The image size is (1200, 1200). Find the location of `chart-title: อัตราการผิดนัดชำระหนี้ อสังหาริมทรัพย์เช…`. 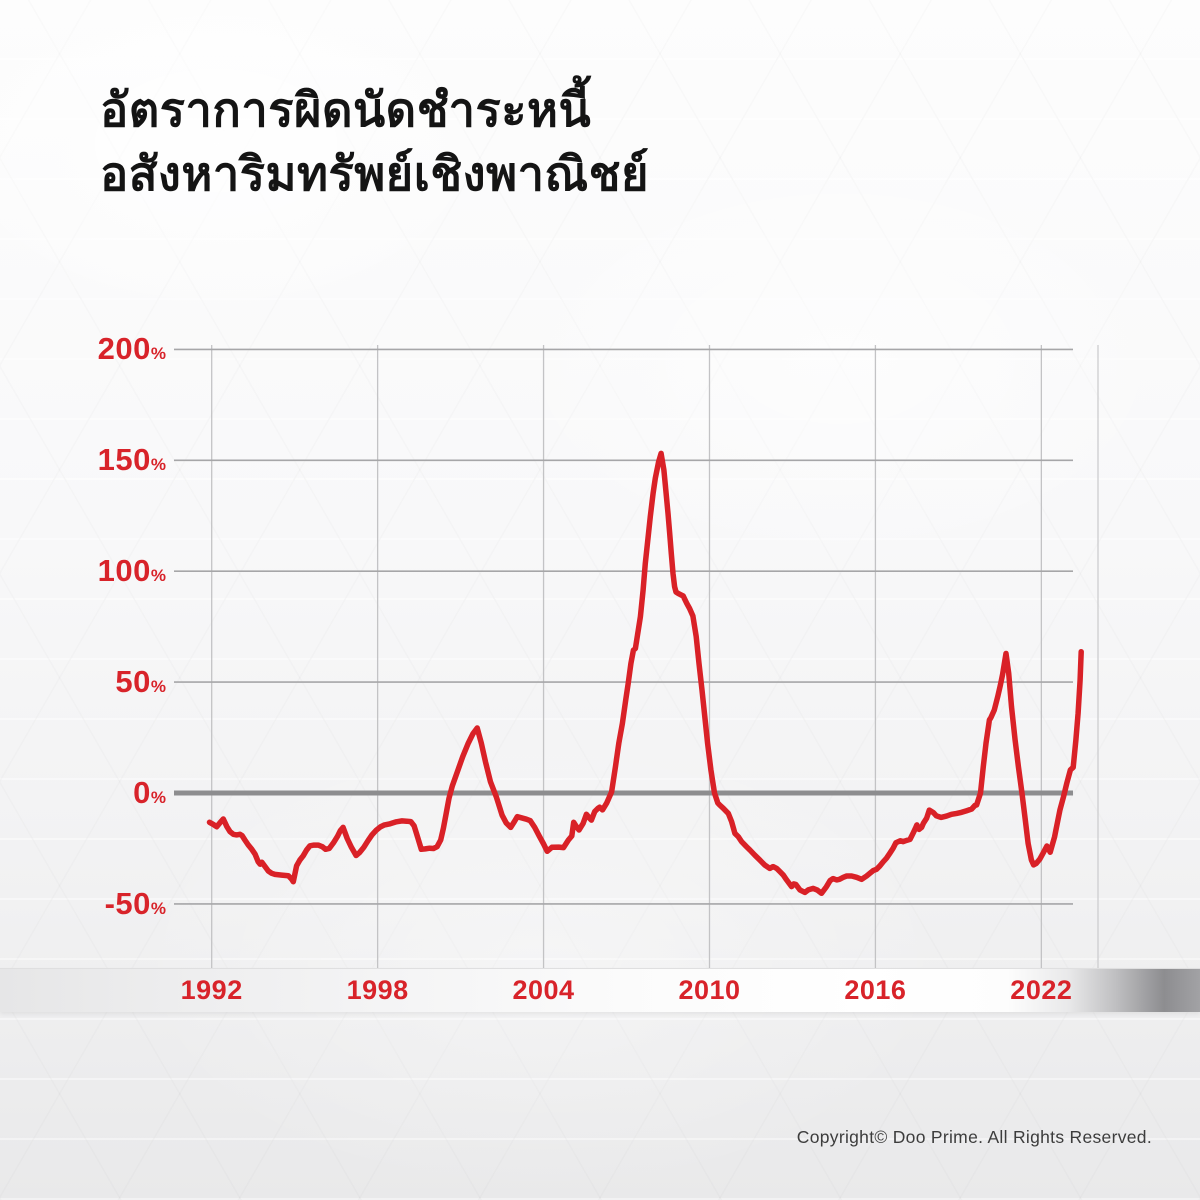

chart-title: อัตราการผิดนัดชำระหนี้ อสังหาริมทรัพย์เช… is located at coordinates (374, 142).